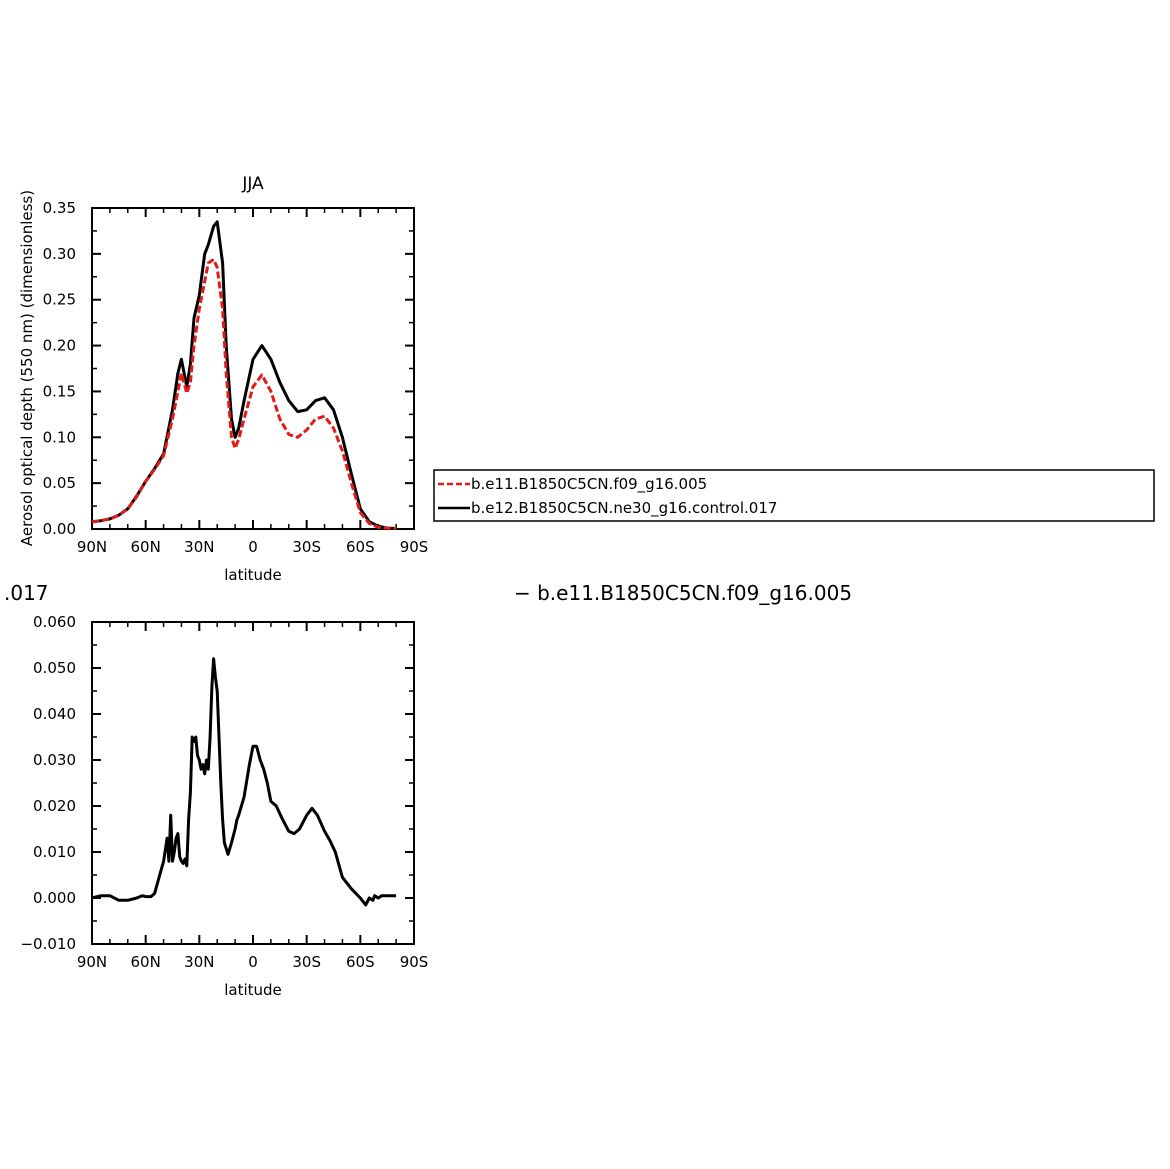  I want to click on y-tick-label: 0.35, so click(59, 208).